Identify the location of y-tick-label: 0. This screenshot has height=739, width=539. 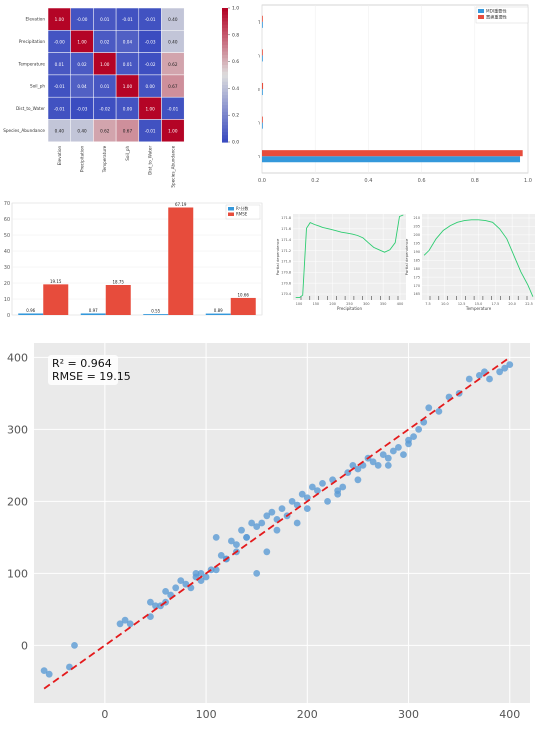
(8, 316).